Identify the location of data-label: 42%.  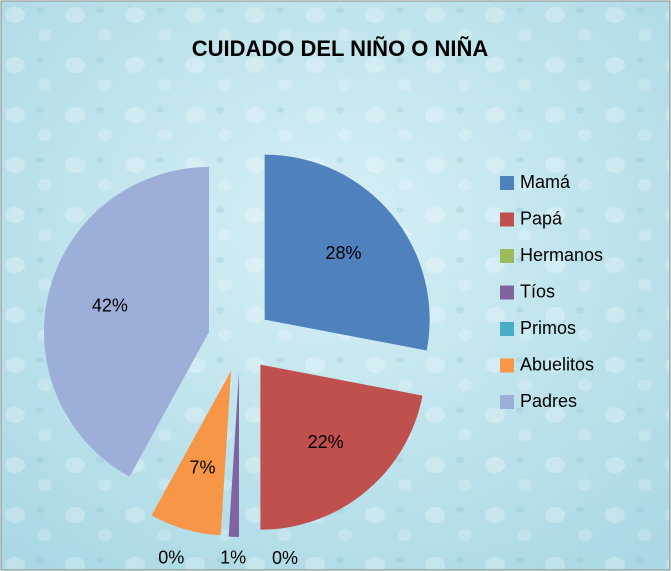
(110, 305).